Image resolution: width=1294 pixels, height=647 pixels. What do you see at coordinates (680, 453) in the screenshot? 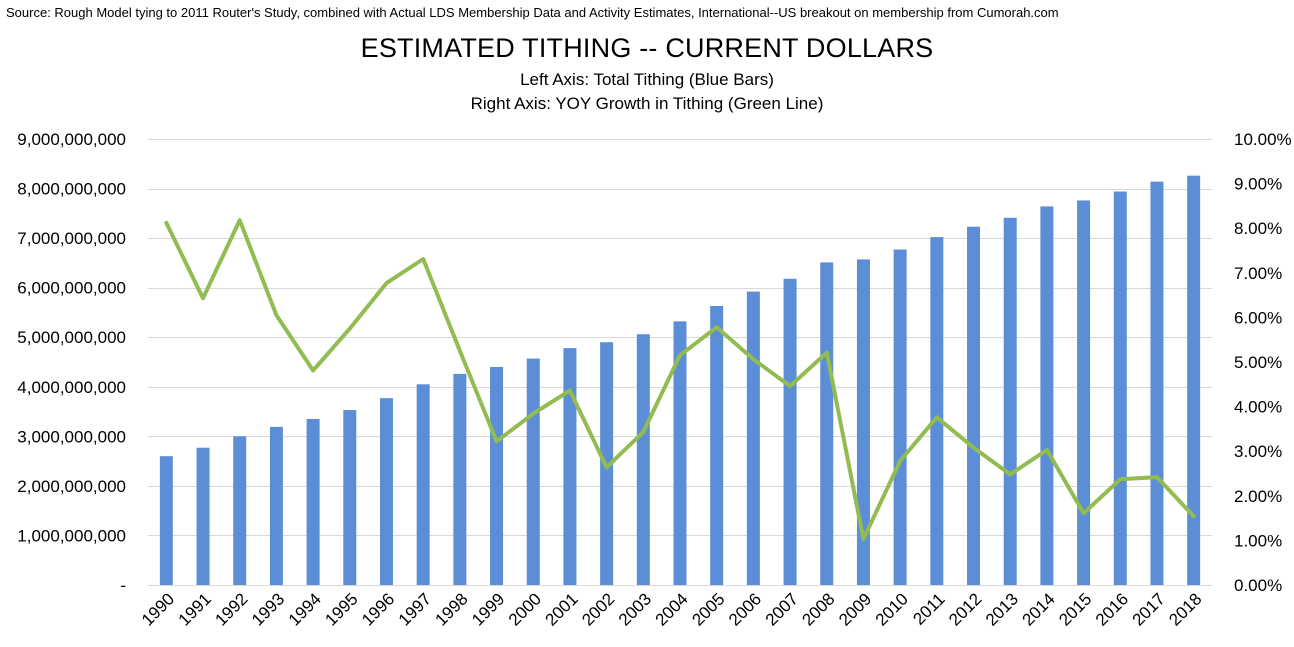
I see `bar-2004` at bounding box center [680, 453].